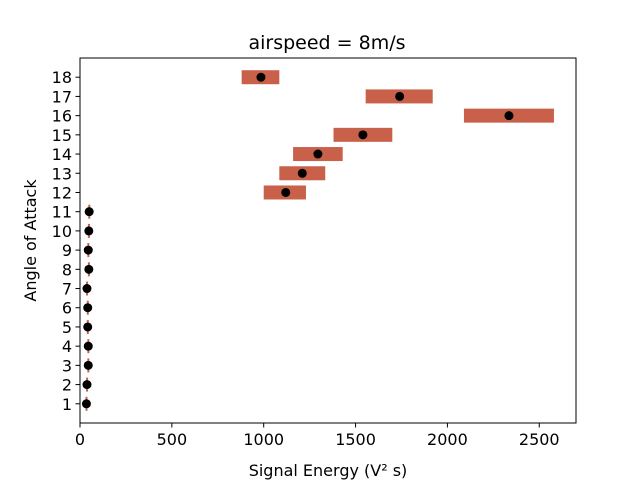 This screenshot has height=480, width=640. Describe the element at coordinates (67, 250) in the screenshot. I see `y-tick-label-9: 9` at that location.